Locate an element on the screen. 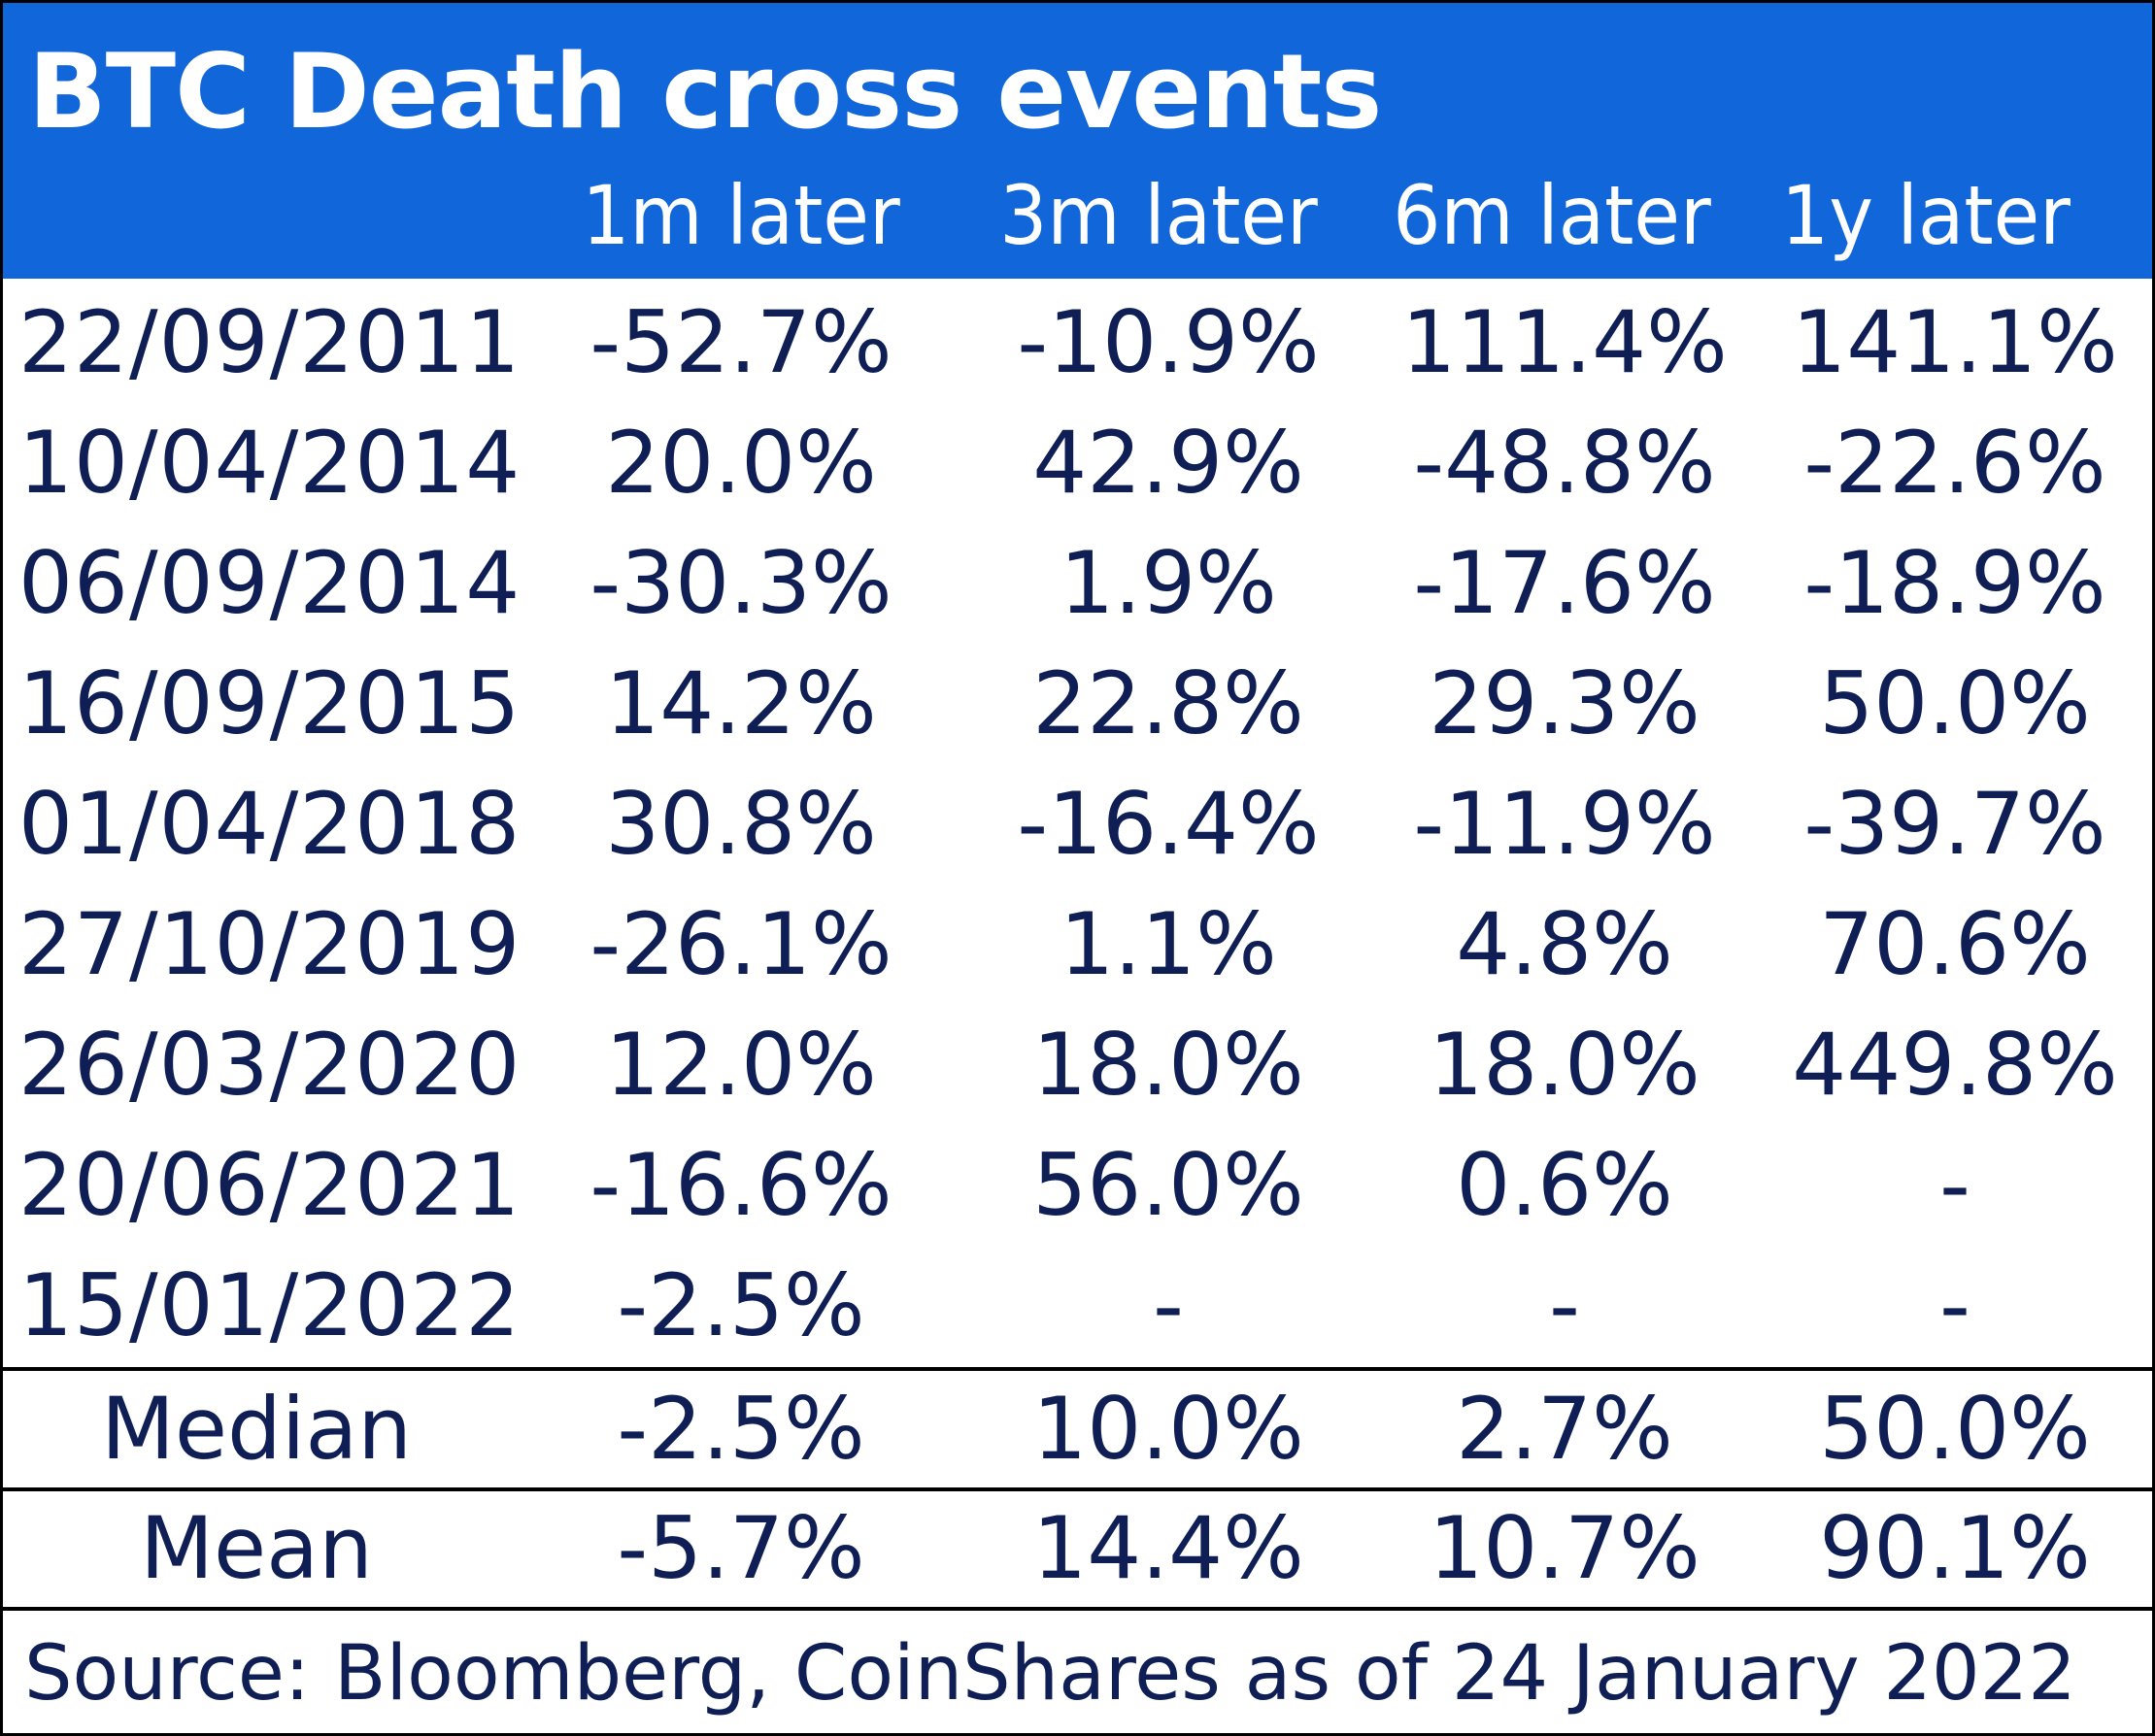 The width and height of the screenshot is (2155, 1736). table-cell: -30.3% is located at coordinates (740, 583).